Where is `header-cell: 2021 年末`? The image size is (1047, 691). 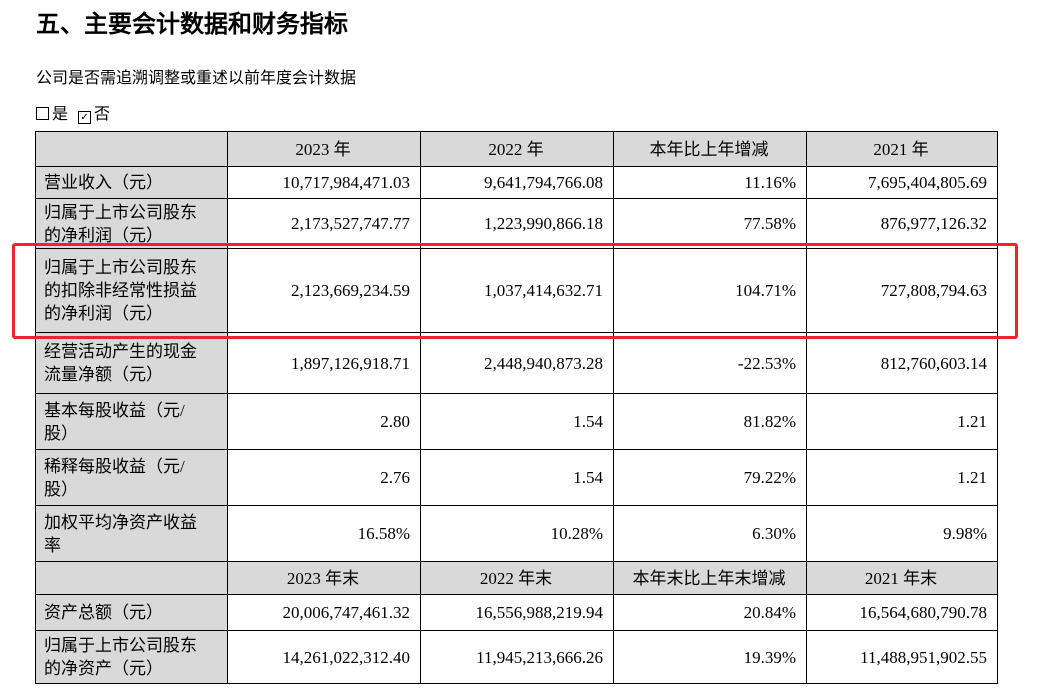
header-cell: 2021 年末 is located at coordinates (902, 578).